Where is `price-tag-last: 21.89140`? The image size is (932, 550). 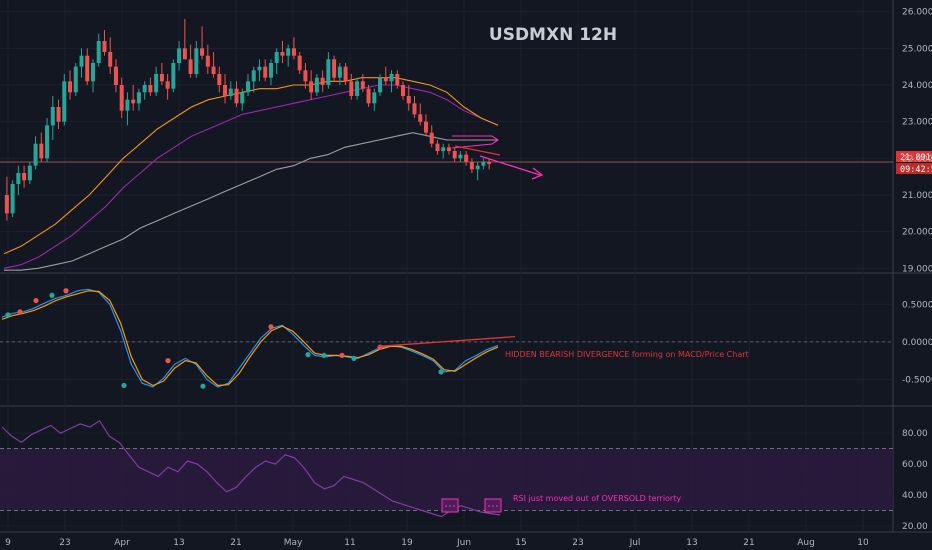
price-tag-last: 21.89140 is located at coordinates (916, 158).